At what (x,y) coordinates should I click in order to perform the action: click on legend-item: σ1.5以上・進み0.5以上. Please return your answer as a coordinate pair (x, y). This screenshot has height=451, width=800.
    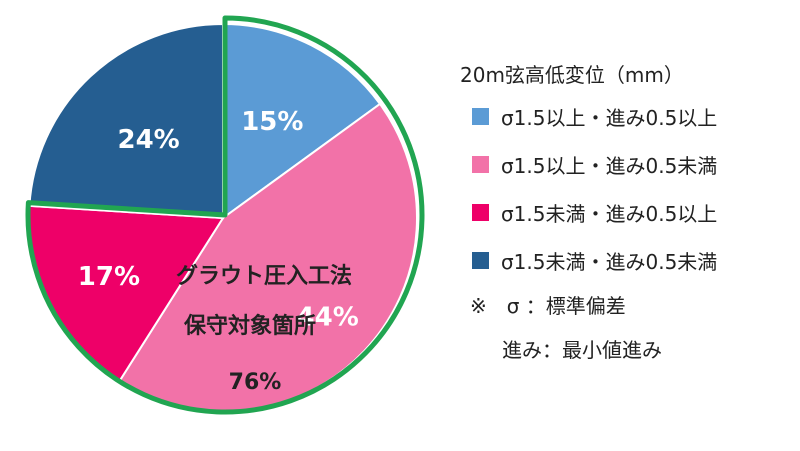
    Looking at the image, I should click on (627, 116).